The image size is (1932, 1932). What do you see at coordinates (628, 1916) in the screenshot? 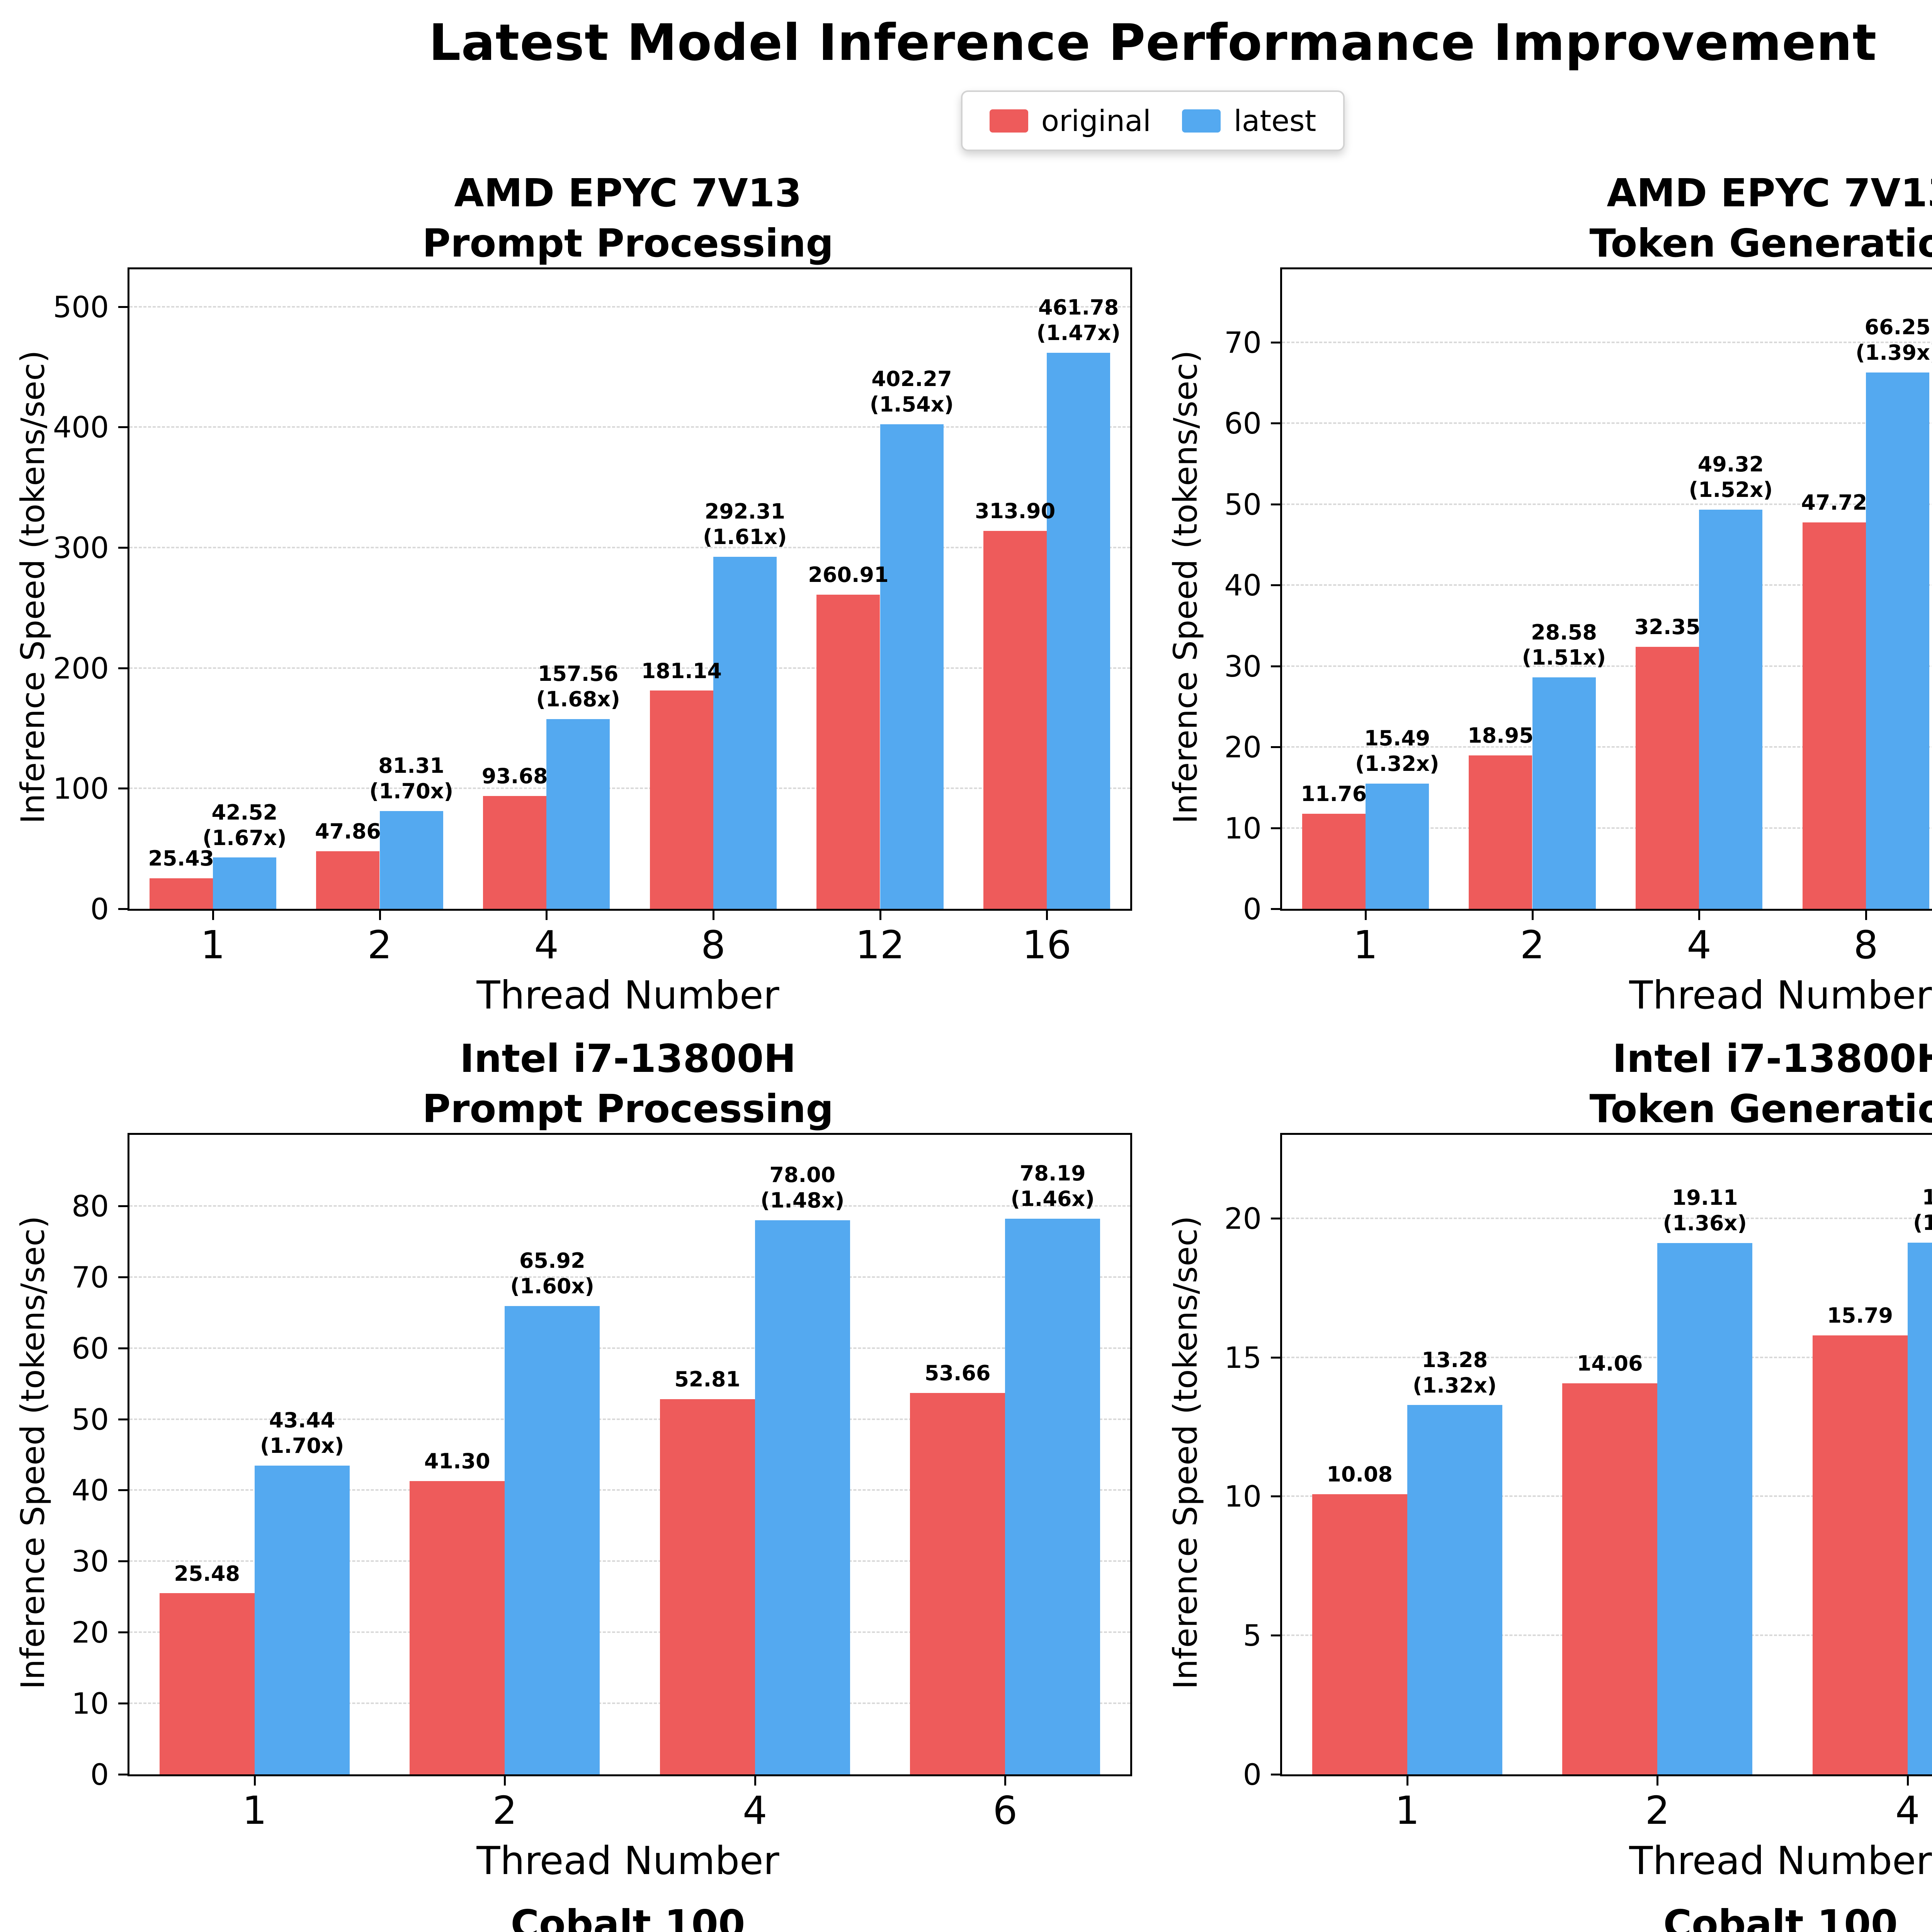
I see `panel-title-line1: Cobalt 100` at bounding box center [628, 1916].